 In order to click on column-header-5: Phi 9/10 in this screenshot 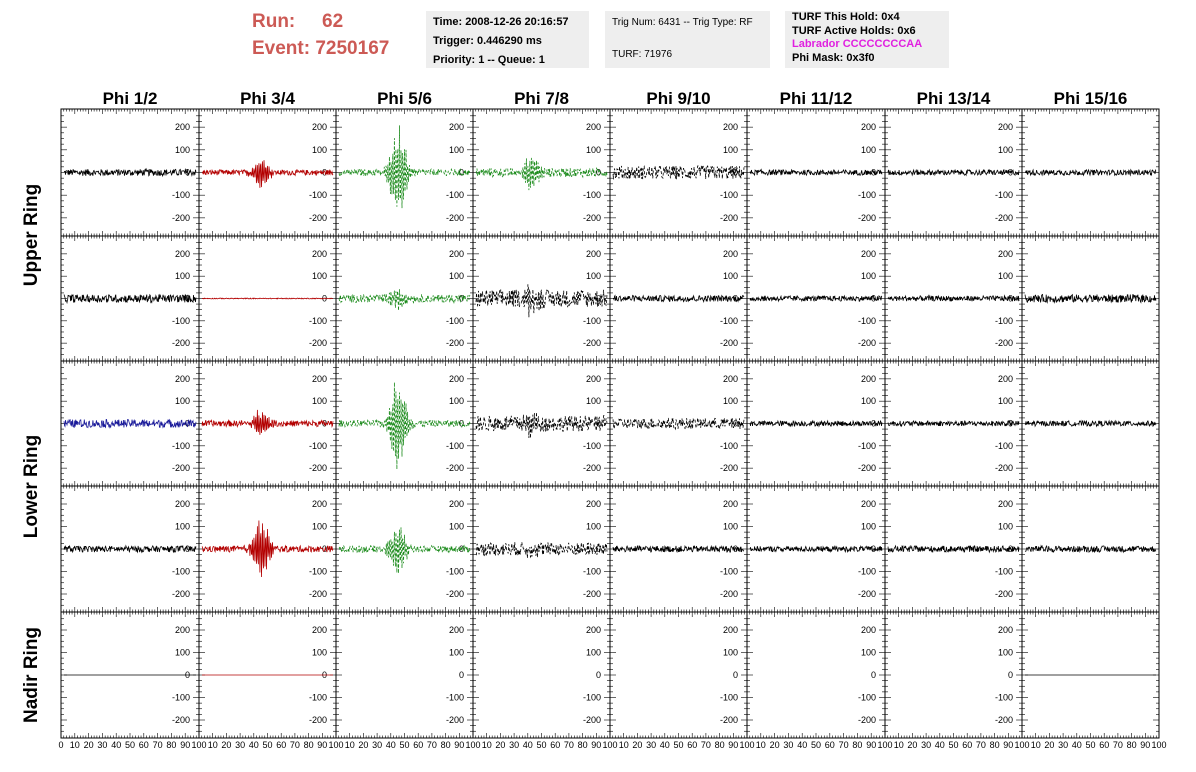, I will do `click(678, 98)`.